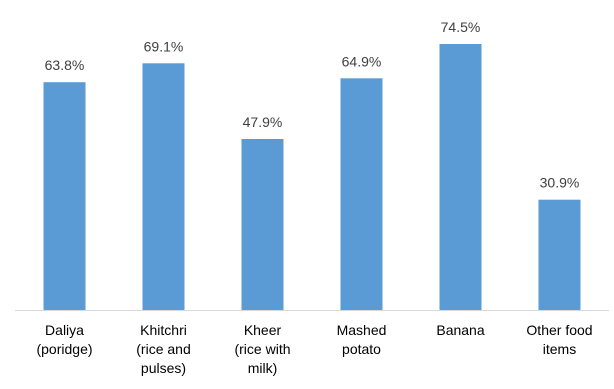 This screenshot has width=614, height=389. What do you see at coordinates (362, 61) in the screenshot?
I see `data-label-4: 64.9%` at bounding box center [362, 61].